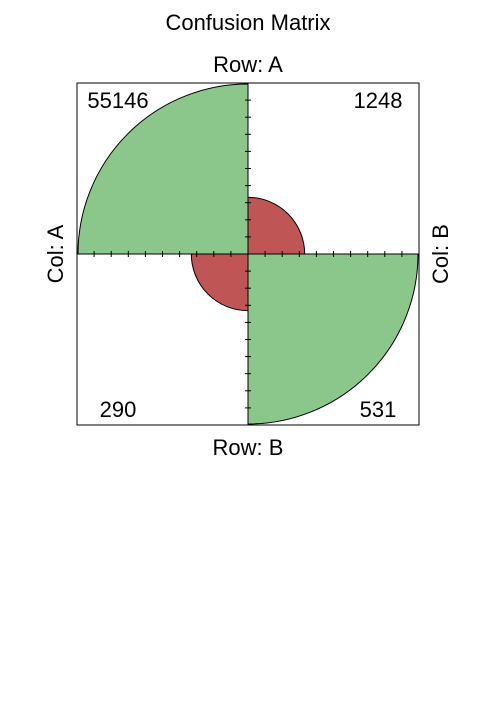  Describe the element at coordinates (55, 253) in the screenshot. I see `col-label-left: Col: A` at that location.